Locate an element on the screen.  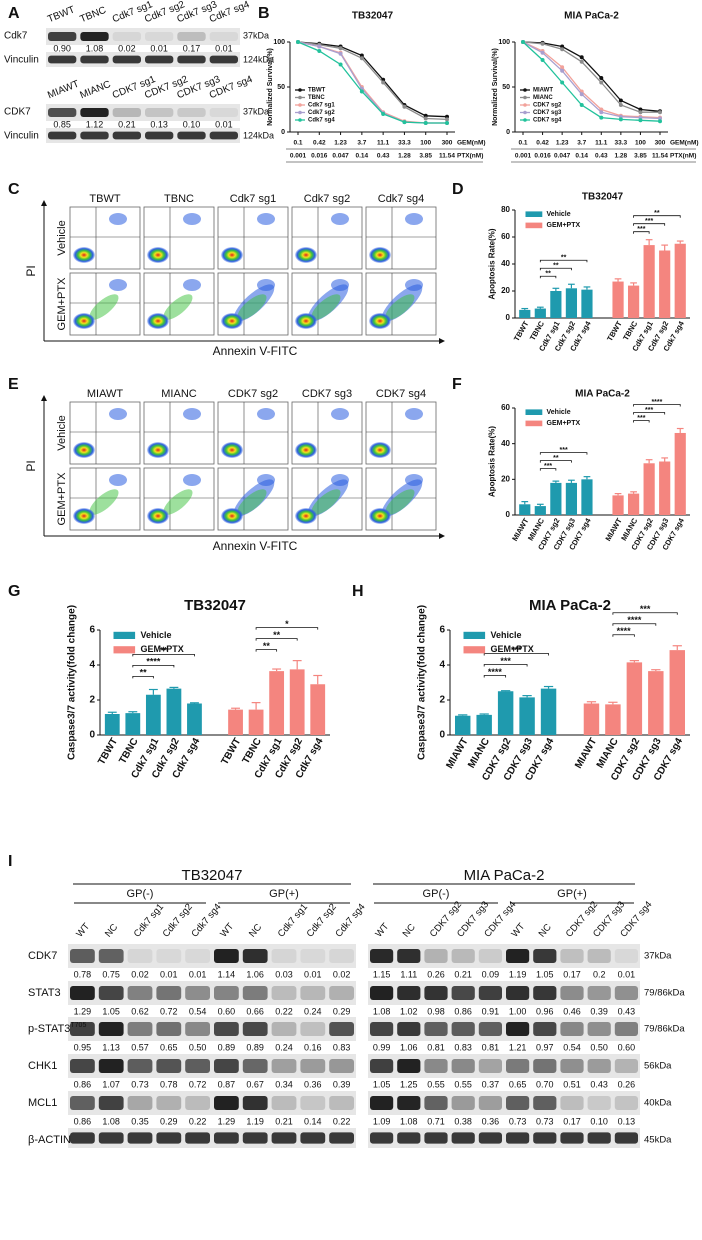
row-label-sup: T705 is located at coordinates (78, 1025).